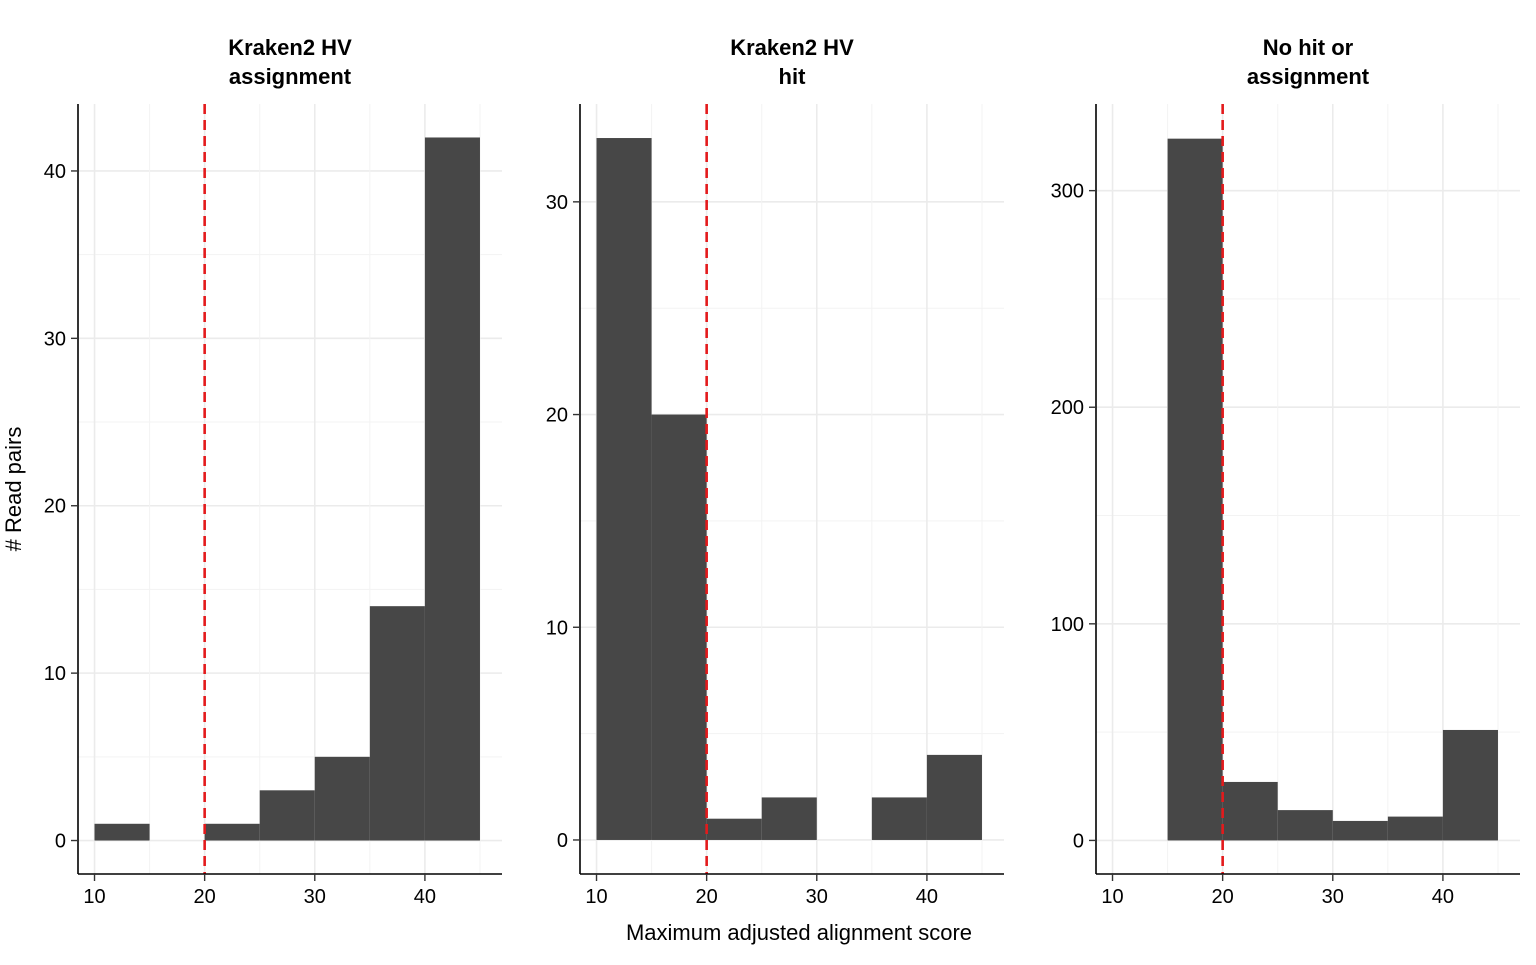 This screenshot has height=965, width=1536. I want to click on y-tick-label: 40, so click(55, 172).